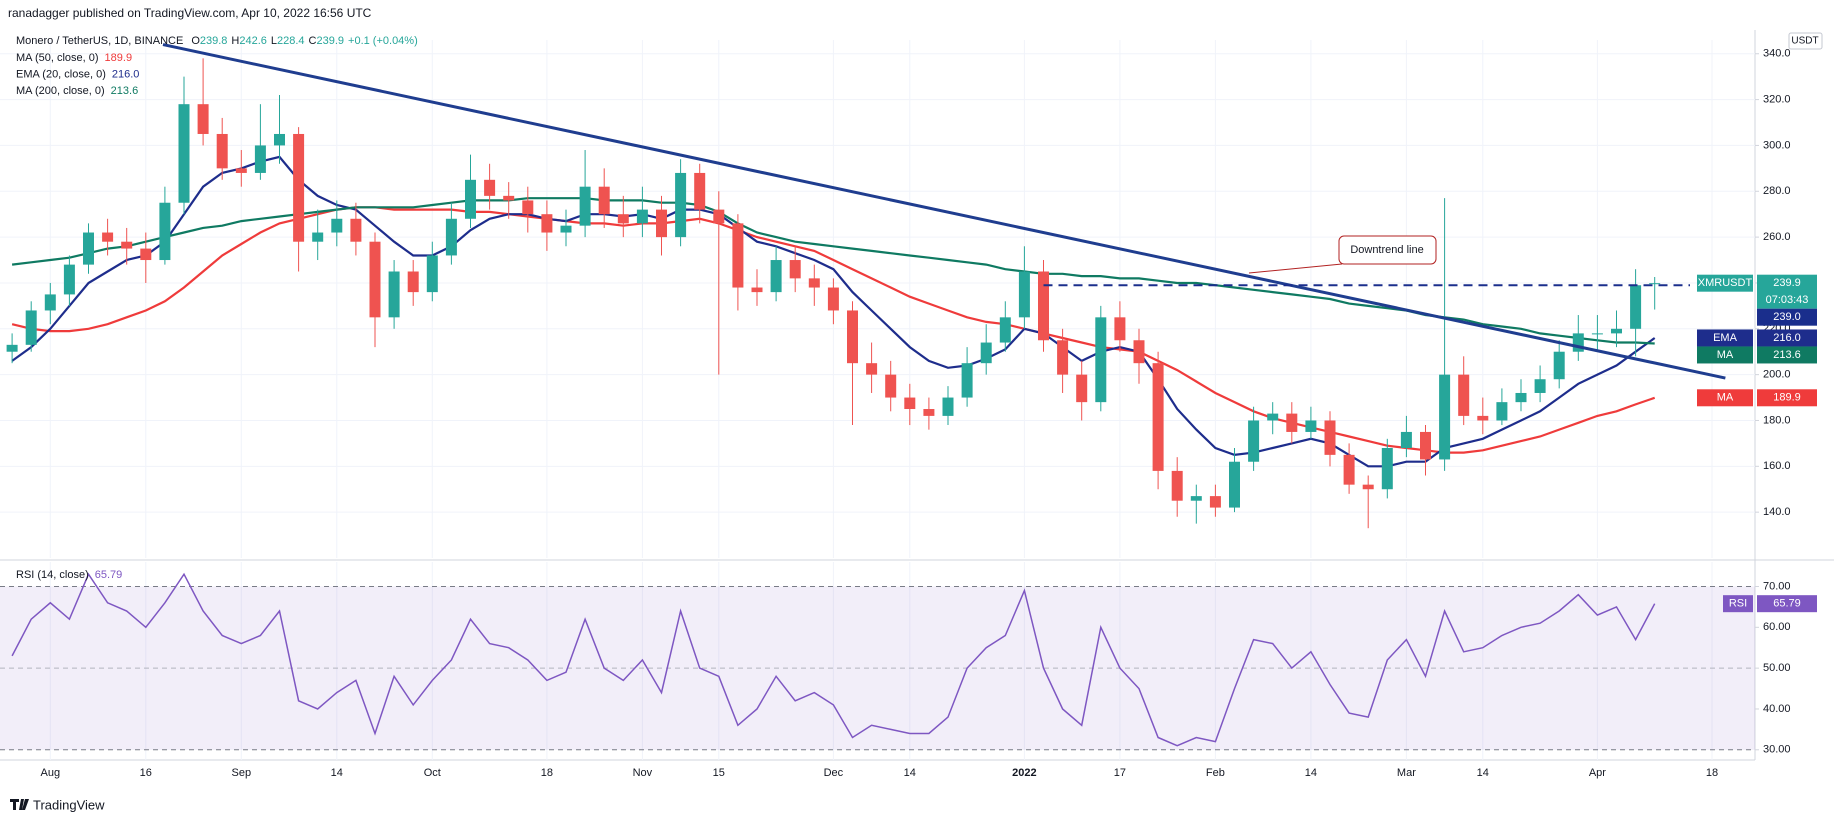  I want to click on quote-key: O, so click(195, 41).